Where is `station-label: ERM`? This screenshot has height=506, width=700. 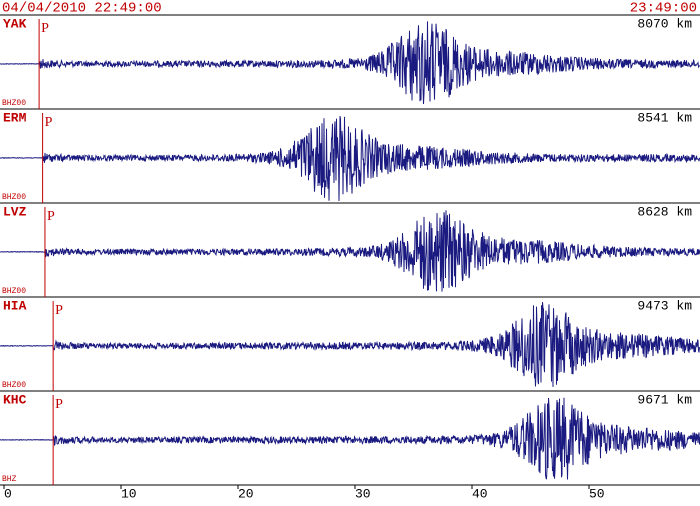
station-label: ERM is located at coordinates (15, 117).